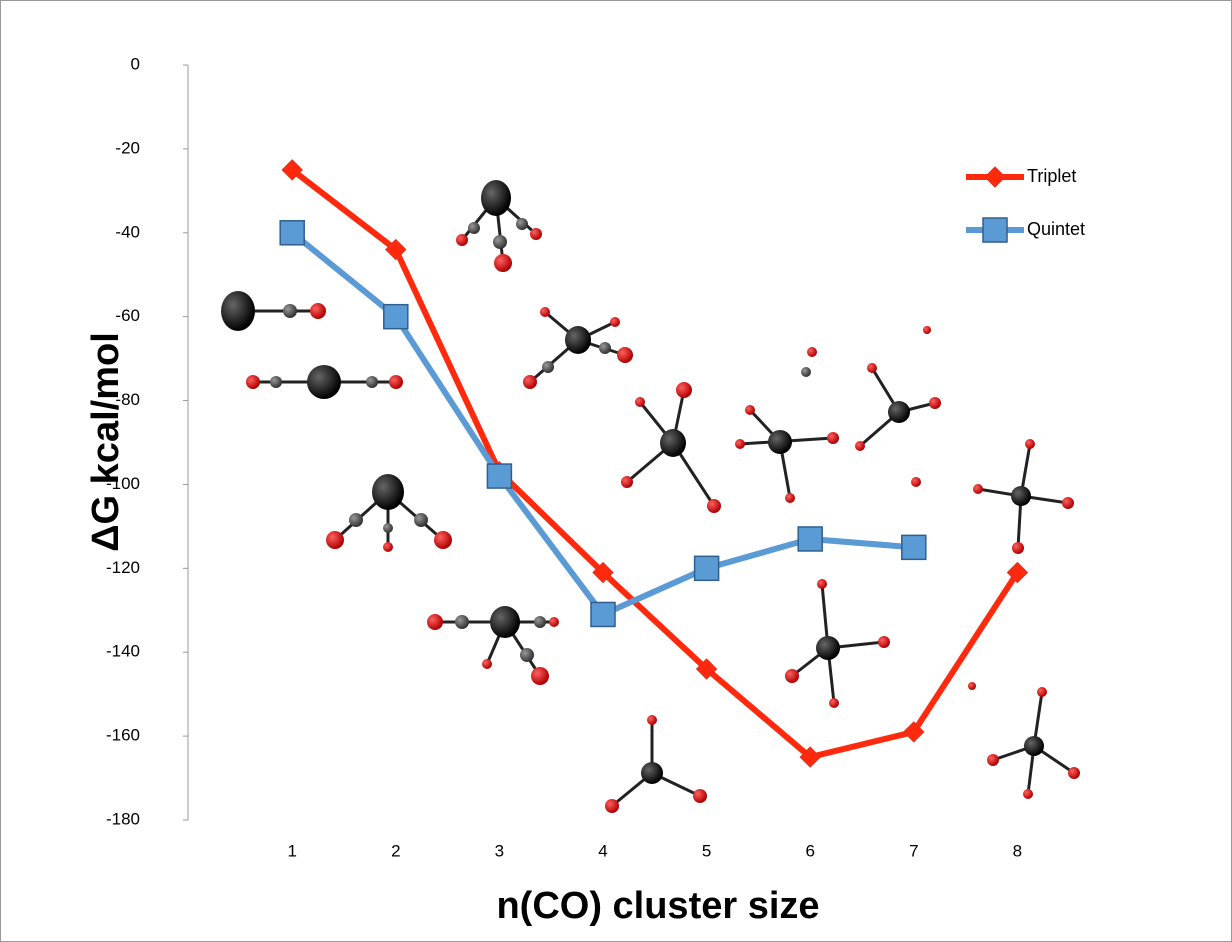 The image size is (1232, 942). Describe the element at coordinates (657, 906) in the screenshot. I see `x-axis-title: n(CO) cluster size` at that location.